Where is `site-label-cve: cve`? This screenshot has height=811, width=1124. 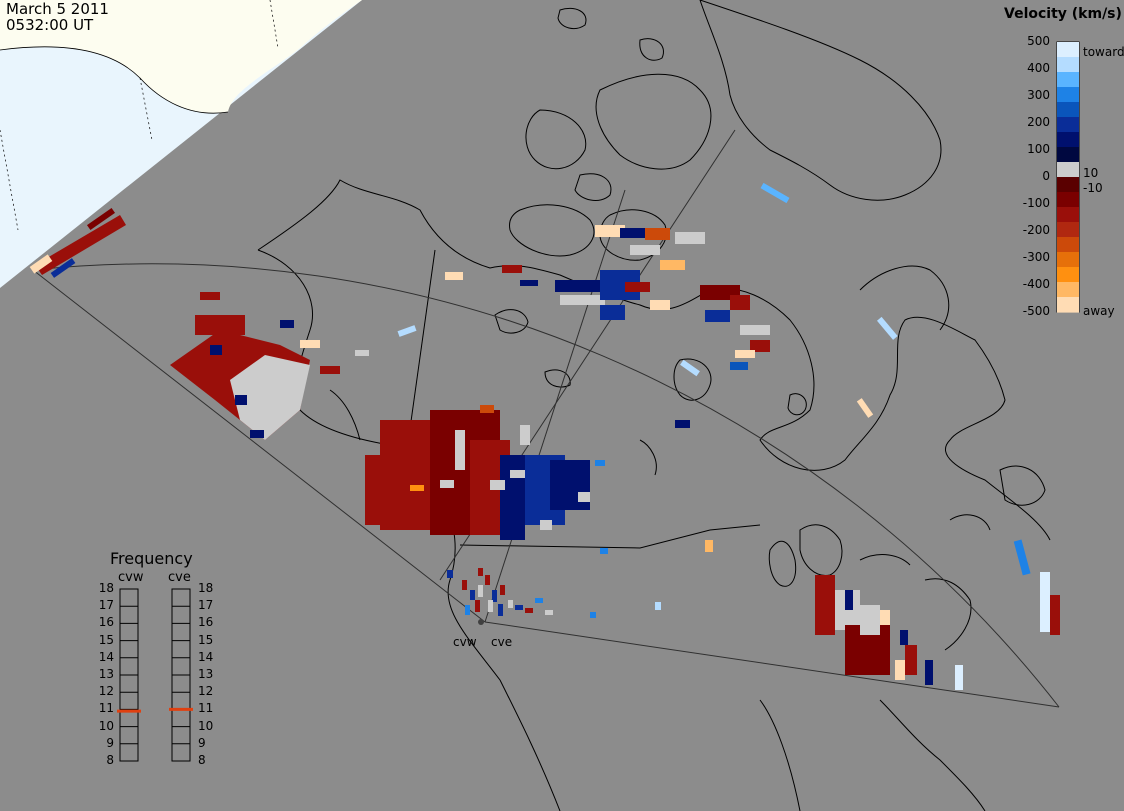
site-label-cve: cve is located at coordinates (502, 642).